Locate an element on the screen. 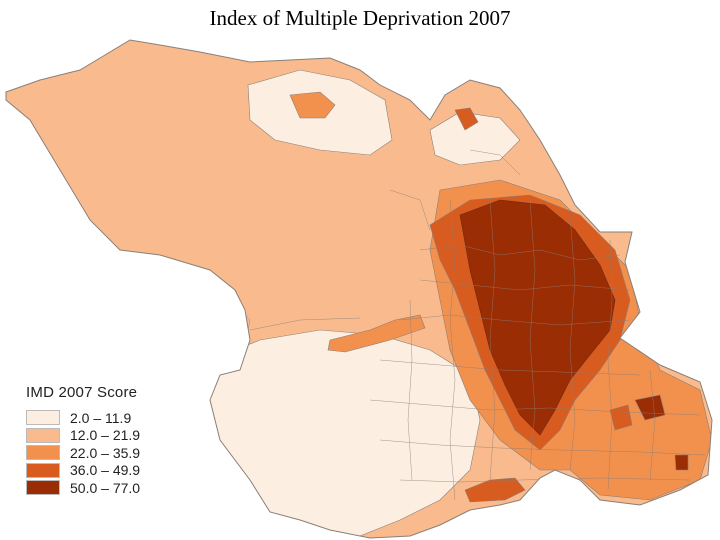 The image size is (720, 540). legend-item: 12.0 – 21.9 is located at coordinates (116, 436).